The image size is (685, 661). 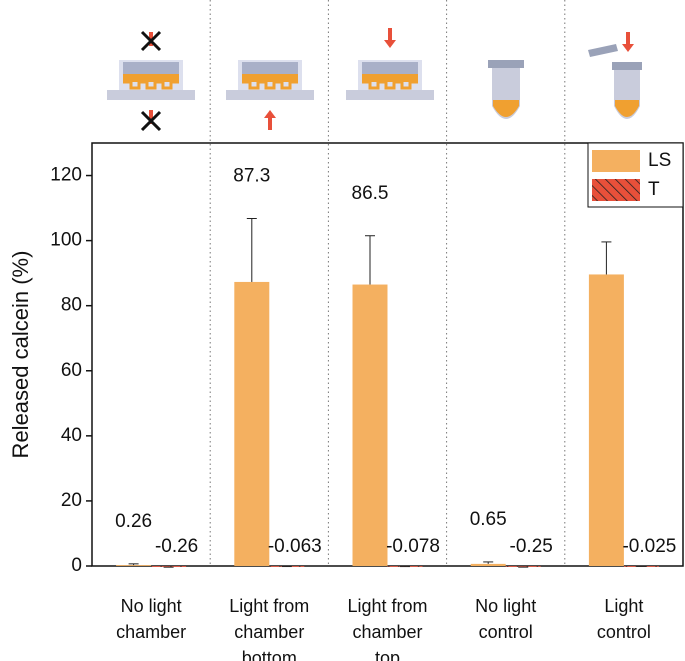 I want to click on value-label: -0.26, so click(x=176, y=546).